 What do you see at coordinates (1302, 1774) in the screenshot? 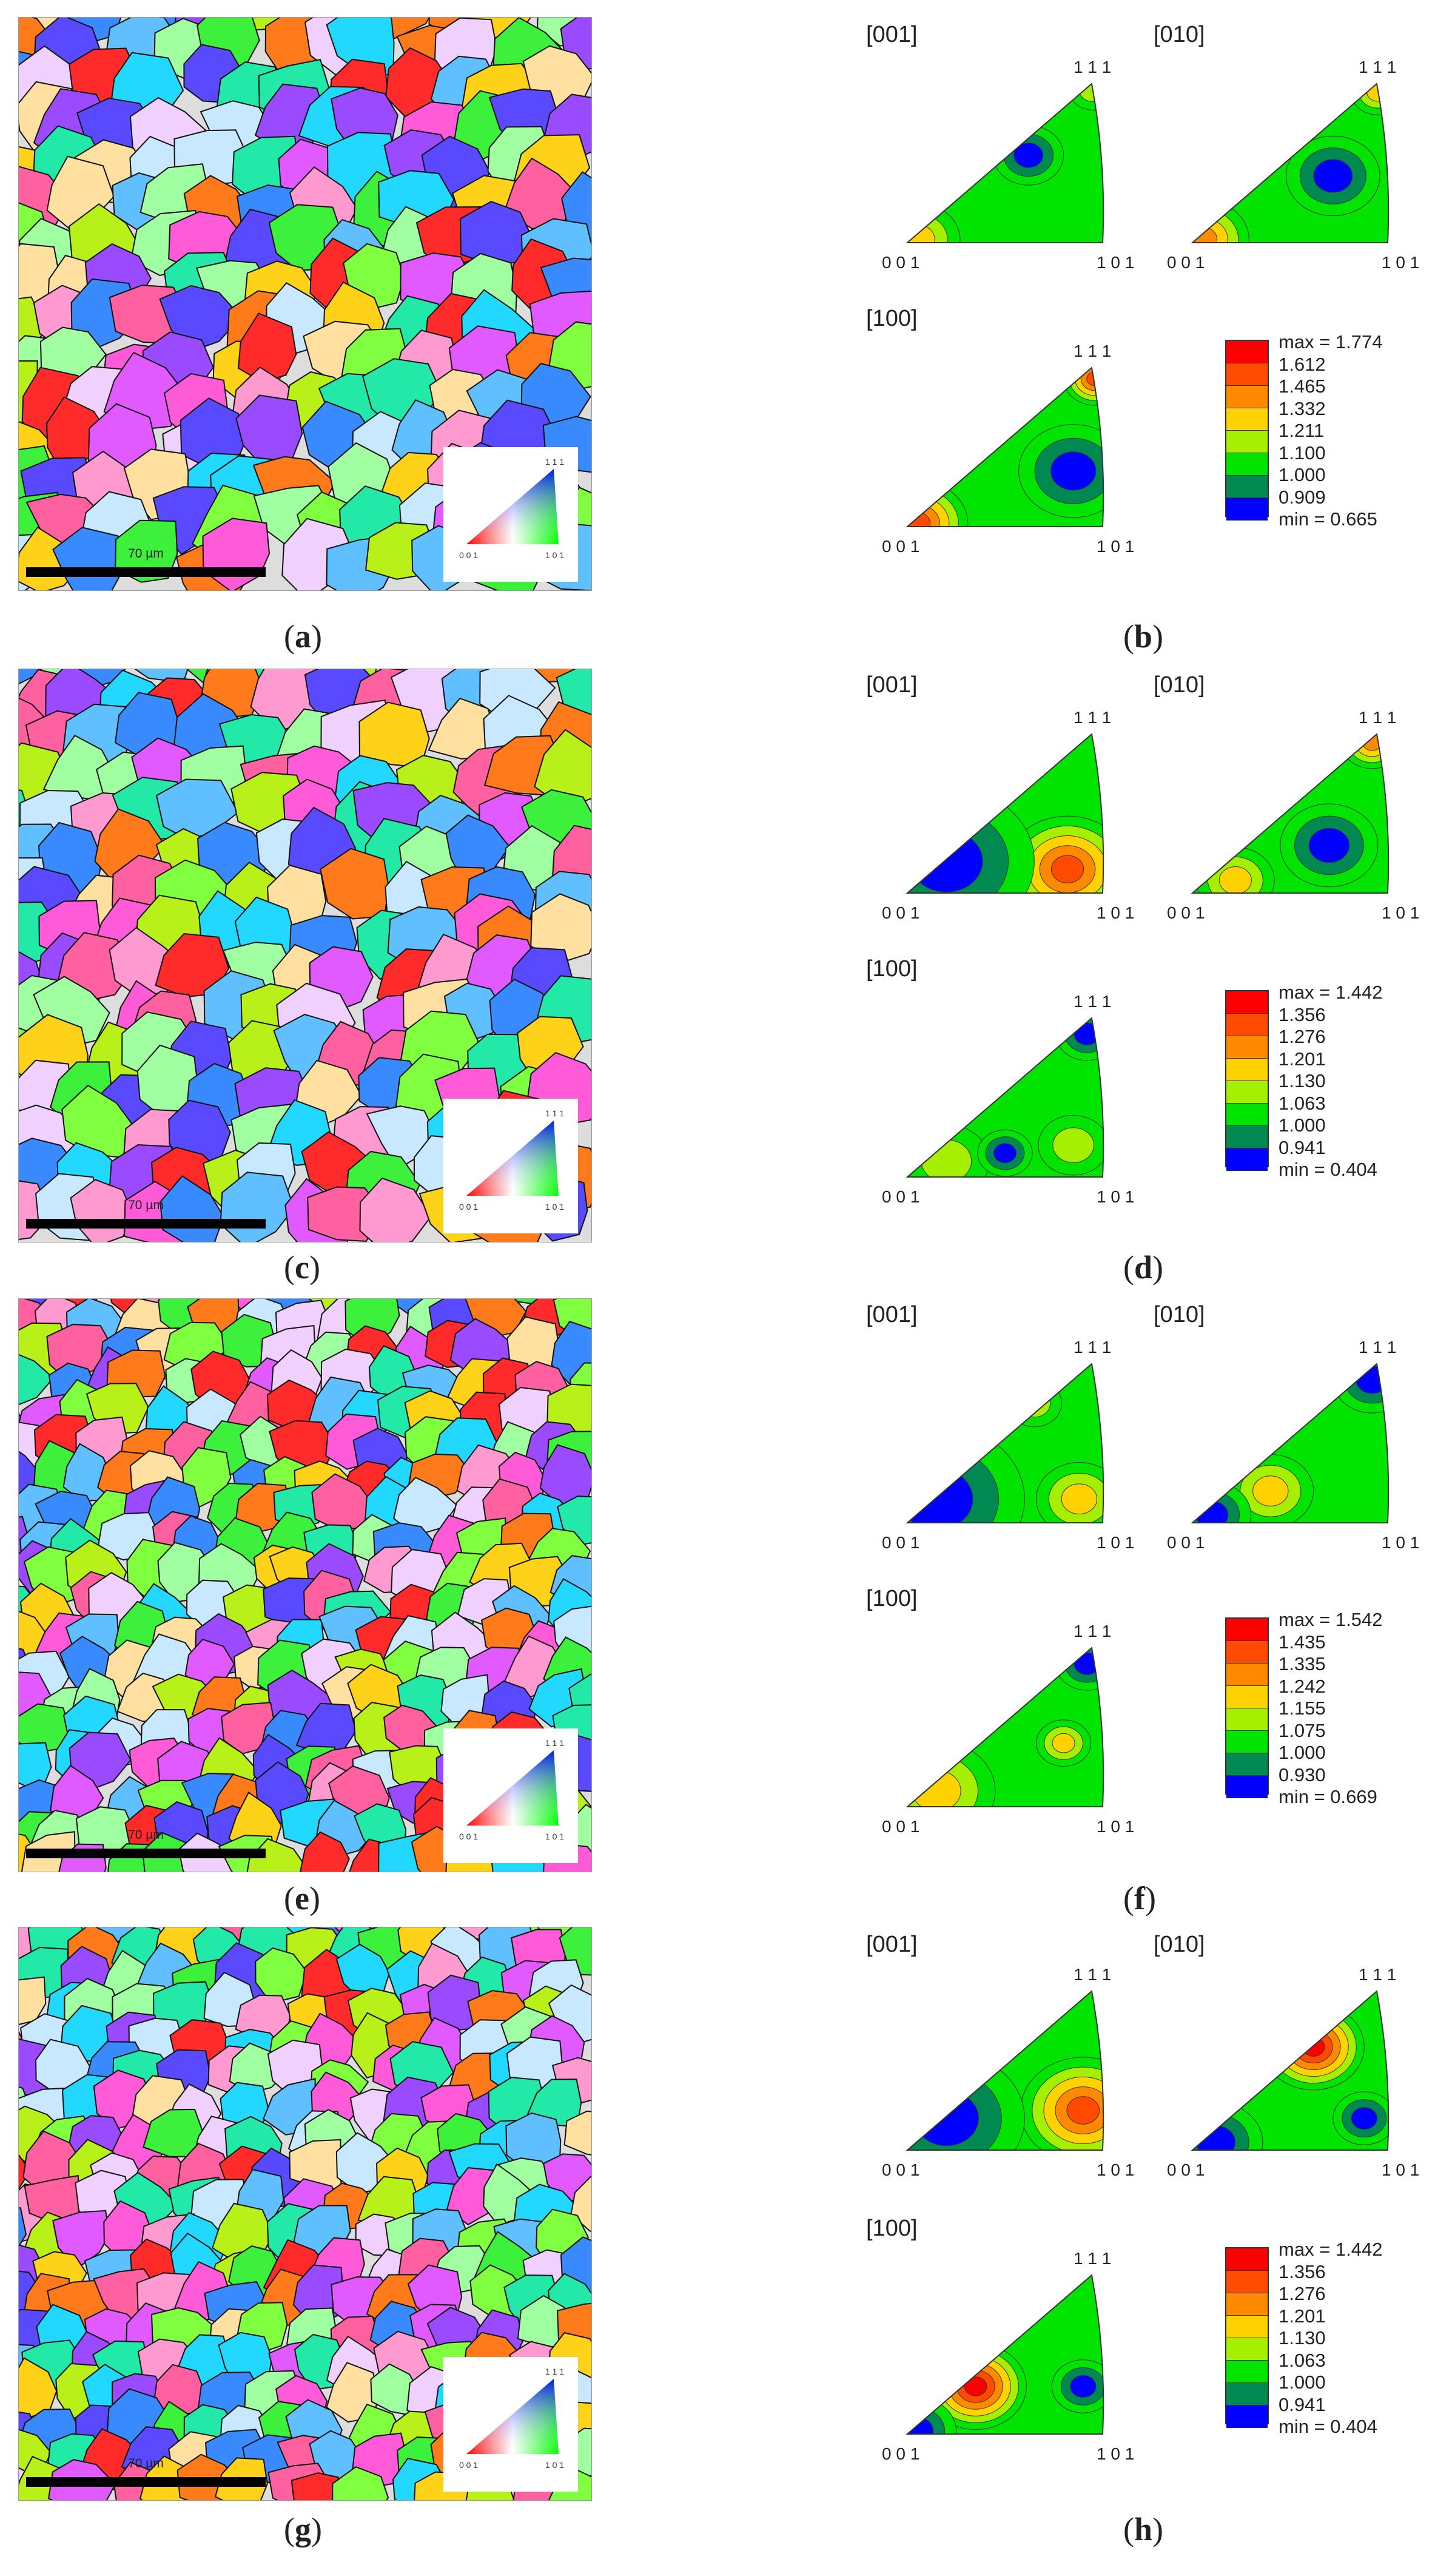
I see `legend-label: 0.930` at bounding box center [1302, 1774].